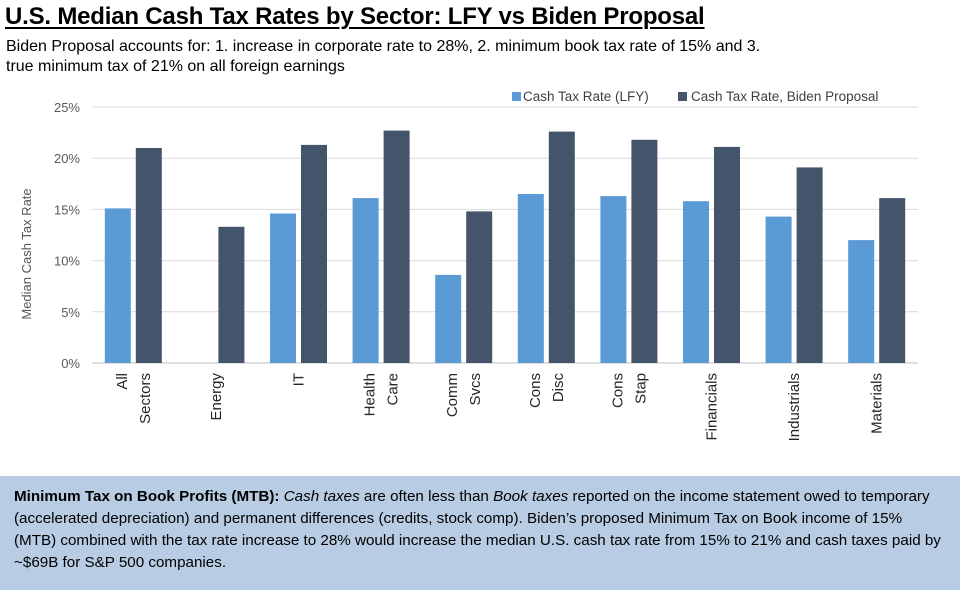  Describe the element at coordinates (464, 395) in the screenshot. I see `x-tick-group: Comm Svcs` at that location.